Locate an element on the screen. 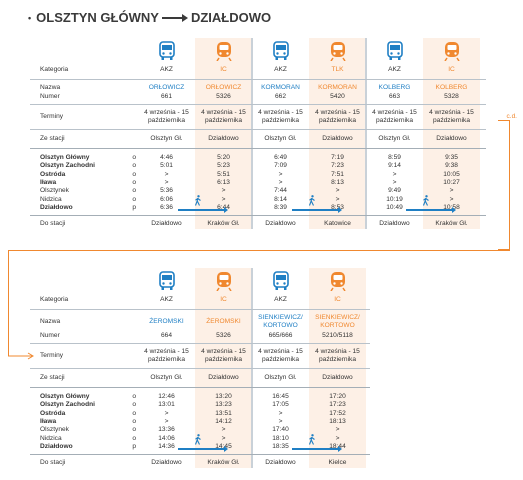 The height and width of the screenshot is (480, 523). row-kategoria: Kategoria AKZ IC AKZ IC is located at coordinates (200, 300).